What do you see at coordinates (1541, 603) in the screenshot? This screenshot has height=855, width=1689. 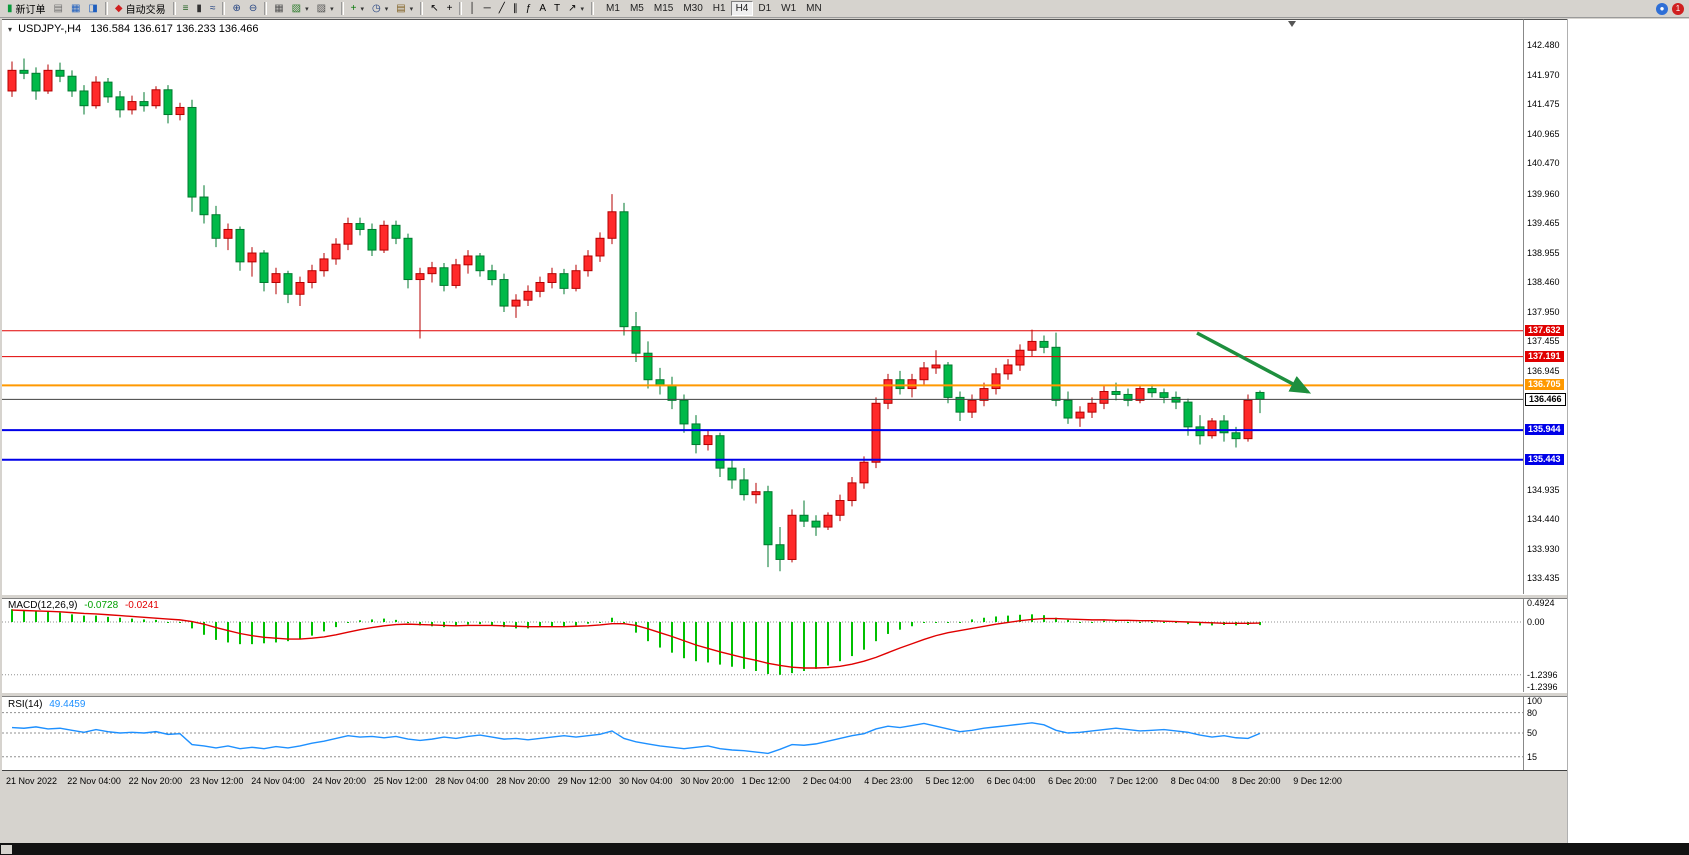 I see `macd-axis-label: 0.4924` at bounding box center [1541, 603].